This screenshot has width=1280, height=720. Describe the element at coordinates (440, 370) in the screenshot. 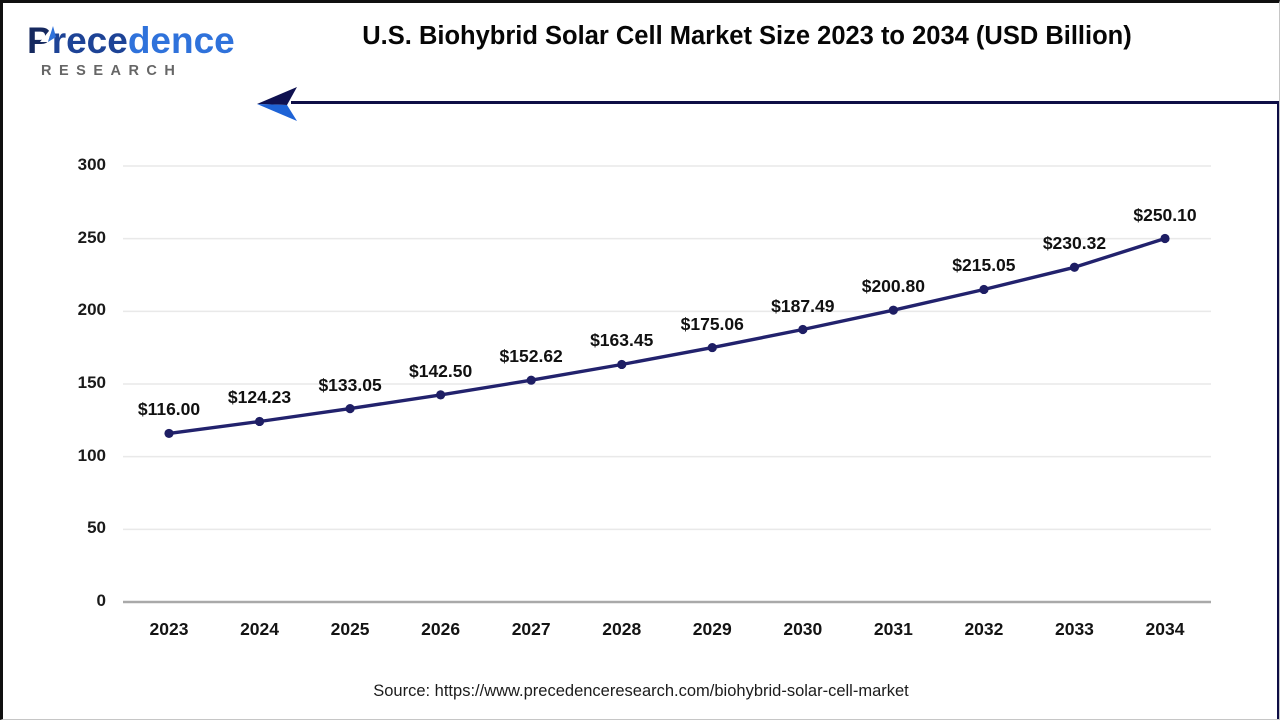

I see `data-point-label: $142.50` at that location.